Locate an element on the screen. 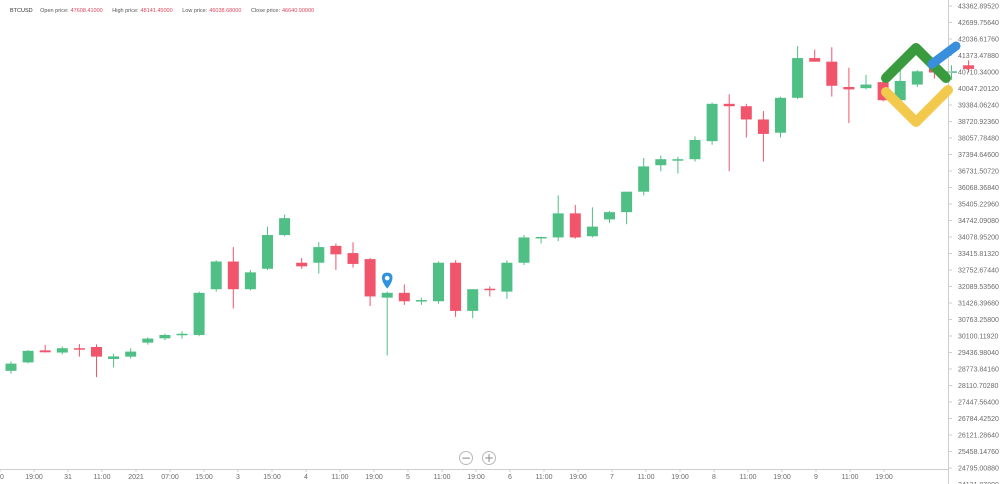 This screenshot has width=1000, height=484. high-value: 48141.45000 is located at coordinates (156, 11).